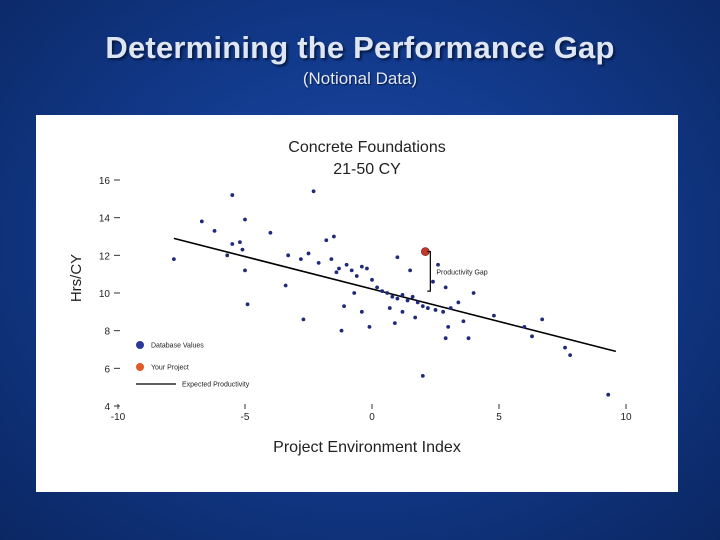  I want to click on x-tick-label: 5, so click(499, 417).